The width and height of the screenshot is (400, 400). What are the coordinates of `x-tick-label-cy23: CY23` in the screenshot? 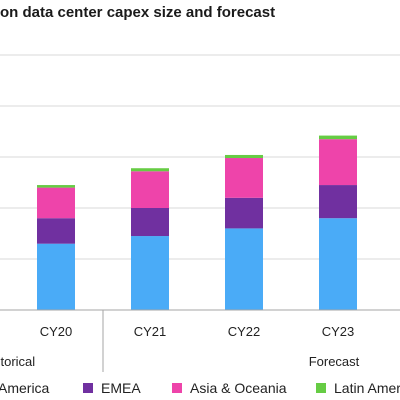 It's located at (338, 331).